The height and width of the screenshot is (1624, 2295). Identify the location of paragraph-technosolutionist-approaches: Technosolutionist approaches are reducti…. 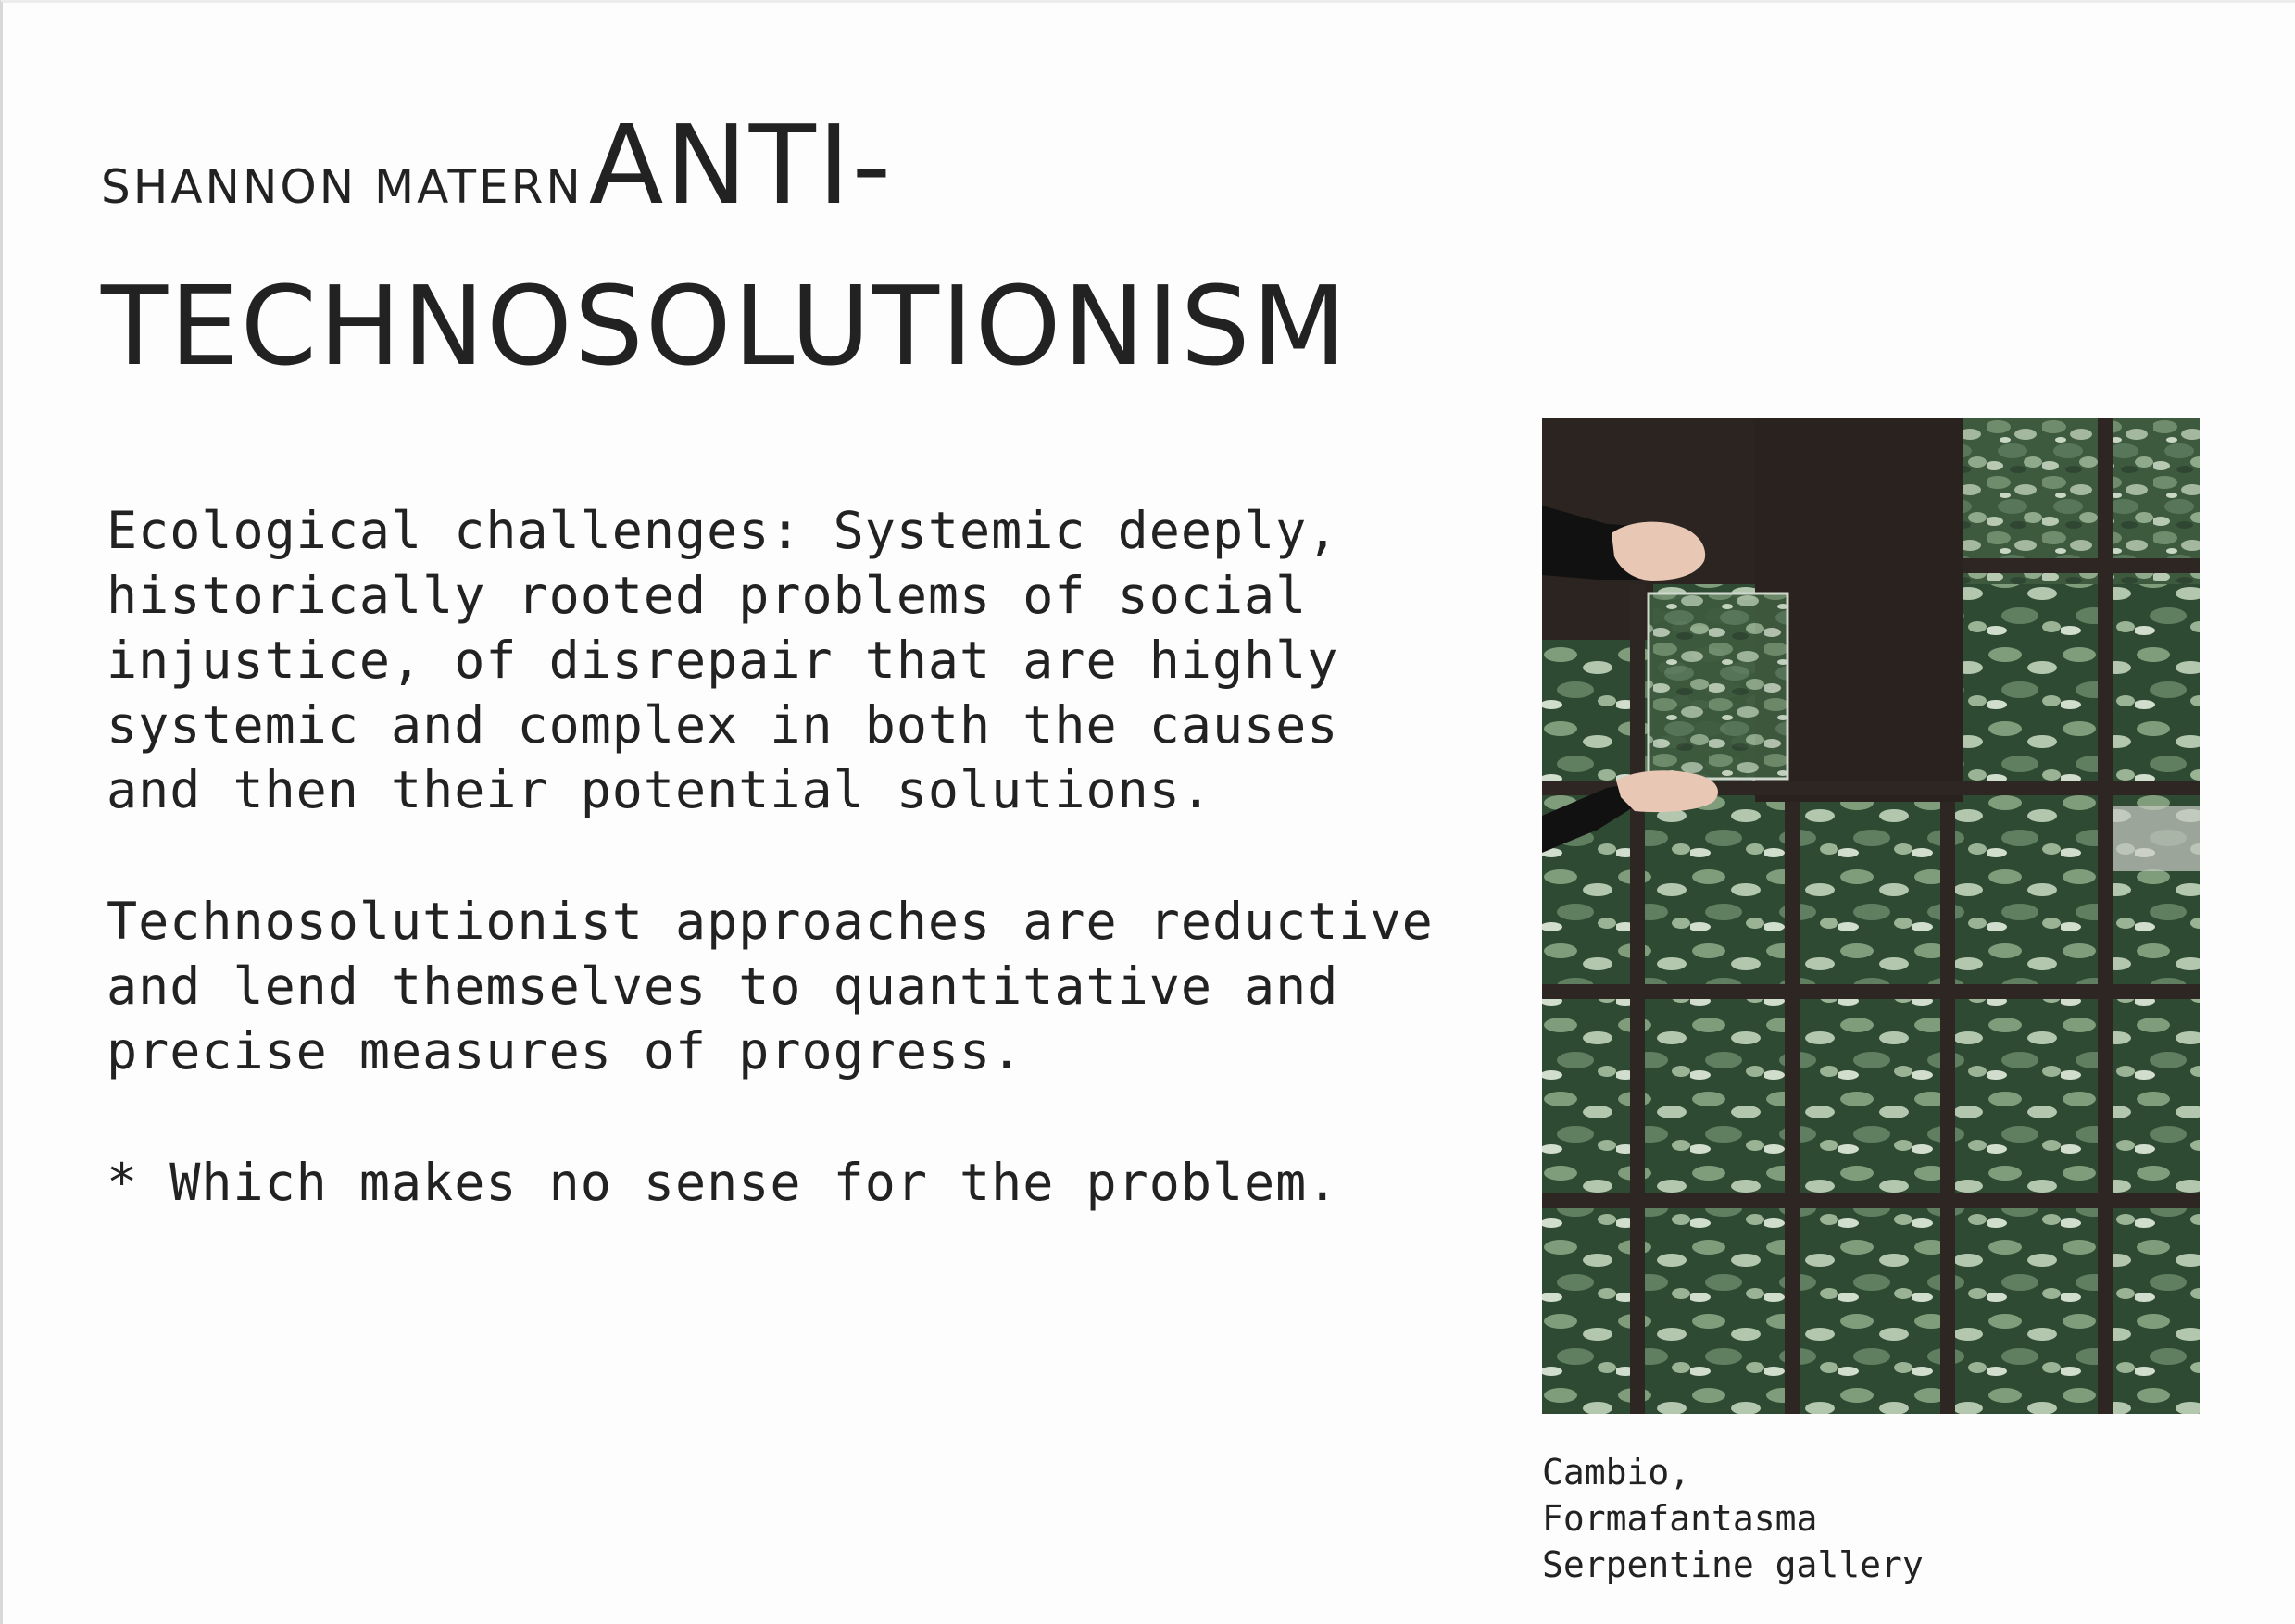
(770, 986).